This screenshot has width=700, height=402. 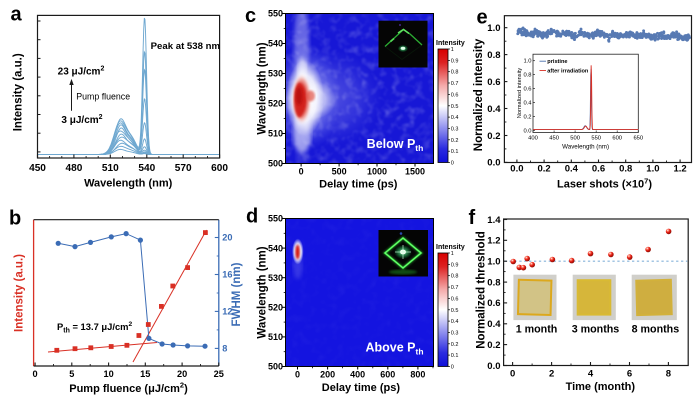 I want to click on svg-text: 1500, so click(x=415, y=171).